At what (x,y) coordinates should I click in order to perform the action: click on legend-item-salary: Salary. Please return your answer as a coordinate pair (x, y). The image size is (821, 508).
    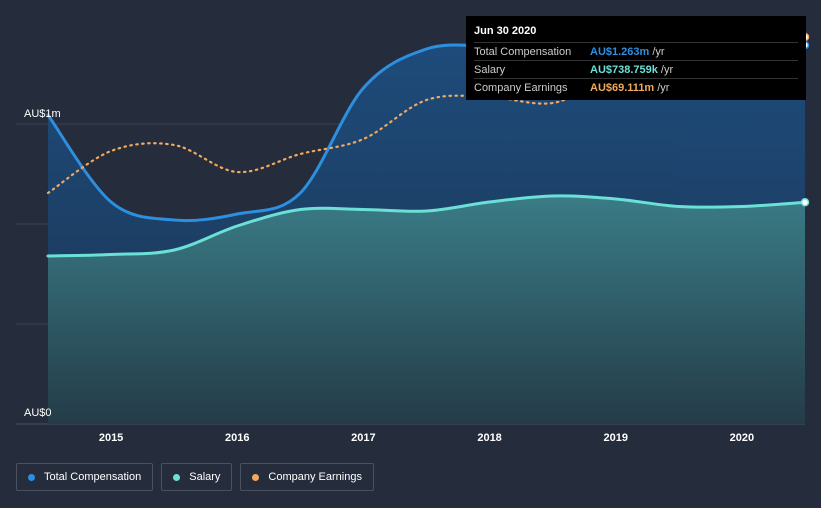
    Looking at the image, I should click on (197, 477).